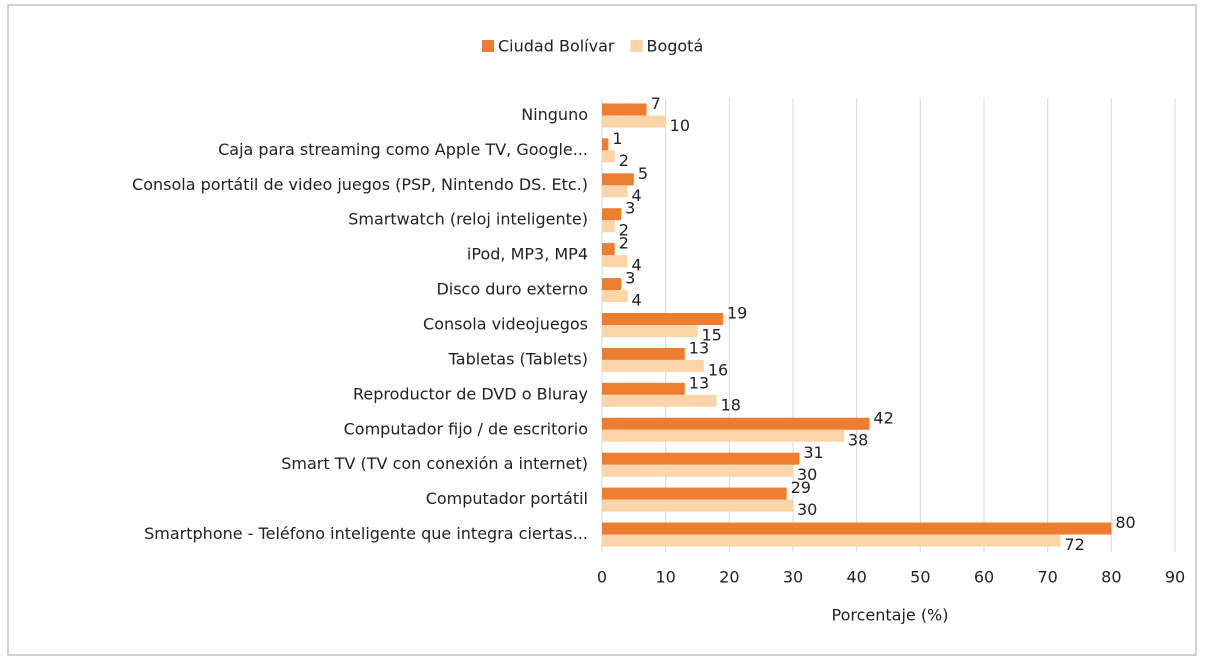 The image size is (1207, 666). I want to click on y-tick-label: Computador portátil, so click(507, 498).